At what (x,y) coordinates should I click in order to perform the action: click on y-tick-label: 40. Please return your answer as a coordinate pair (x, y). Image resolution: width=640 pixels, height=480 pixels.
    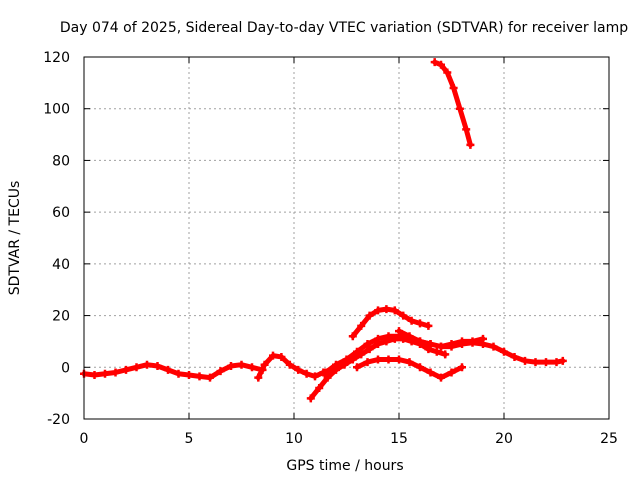
    Looking at the image, I should click on (61, 265).